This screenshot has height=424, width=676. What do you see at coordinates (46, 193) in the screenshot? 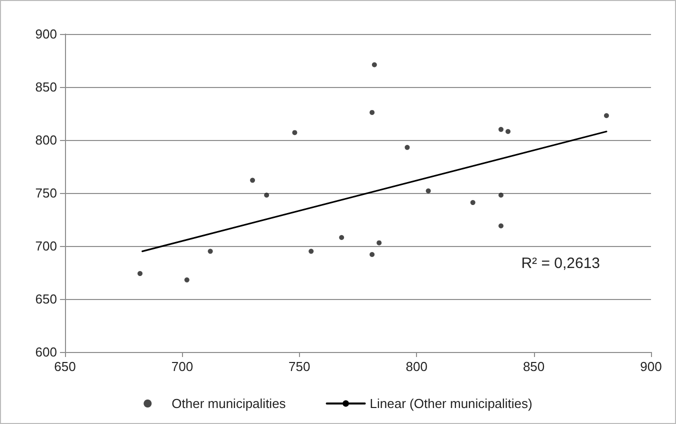
I see `y-tick-label: 750` at bounding box center [46, 193].